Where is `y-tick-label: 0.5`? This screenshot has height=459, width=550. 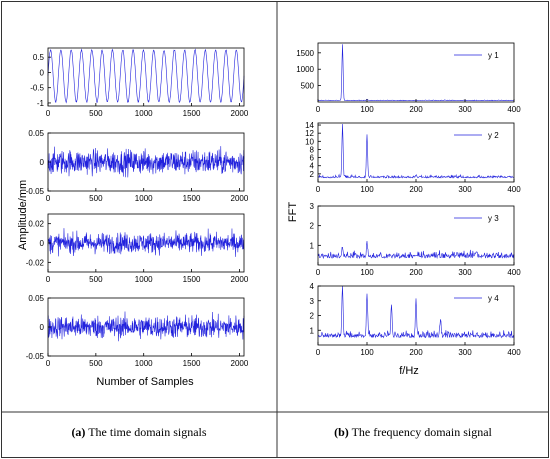
y-tick-label: 0.5 is located at coordinates (39, 57).